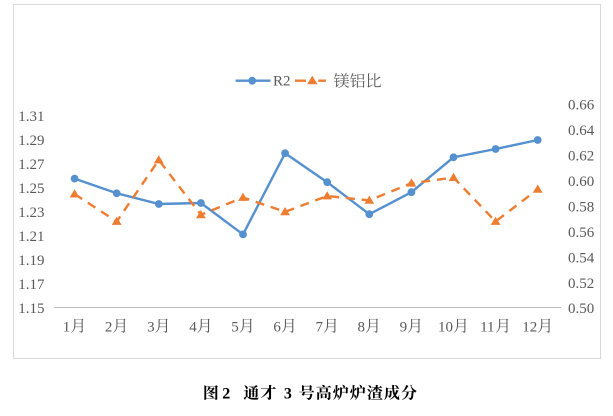  What do you see at coordinates (193, 328) in the screenshot?
I see `svg-text: 4` at bounding box center [193, 328].